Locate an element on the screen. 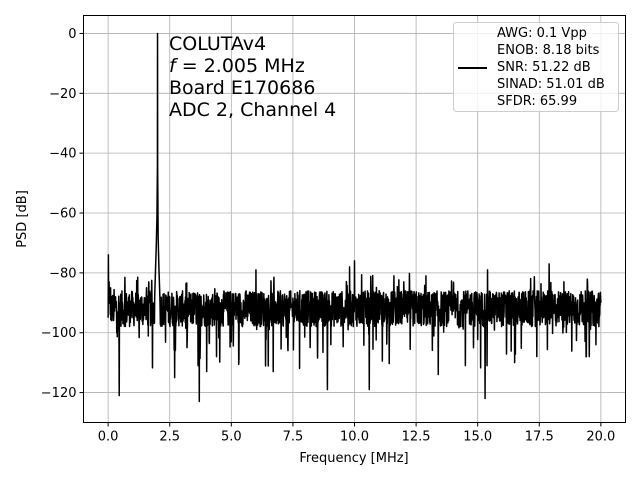  x-tick-label: 17.5 is located at coordinates (539, 437).